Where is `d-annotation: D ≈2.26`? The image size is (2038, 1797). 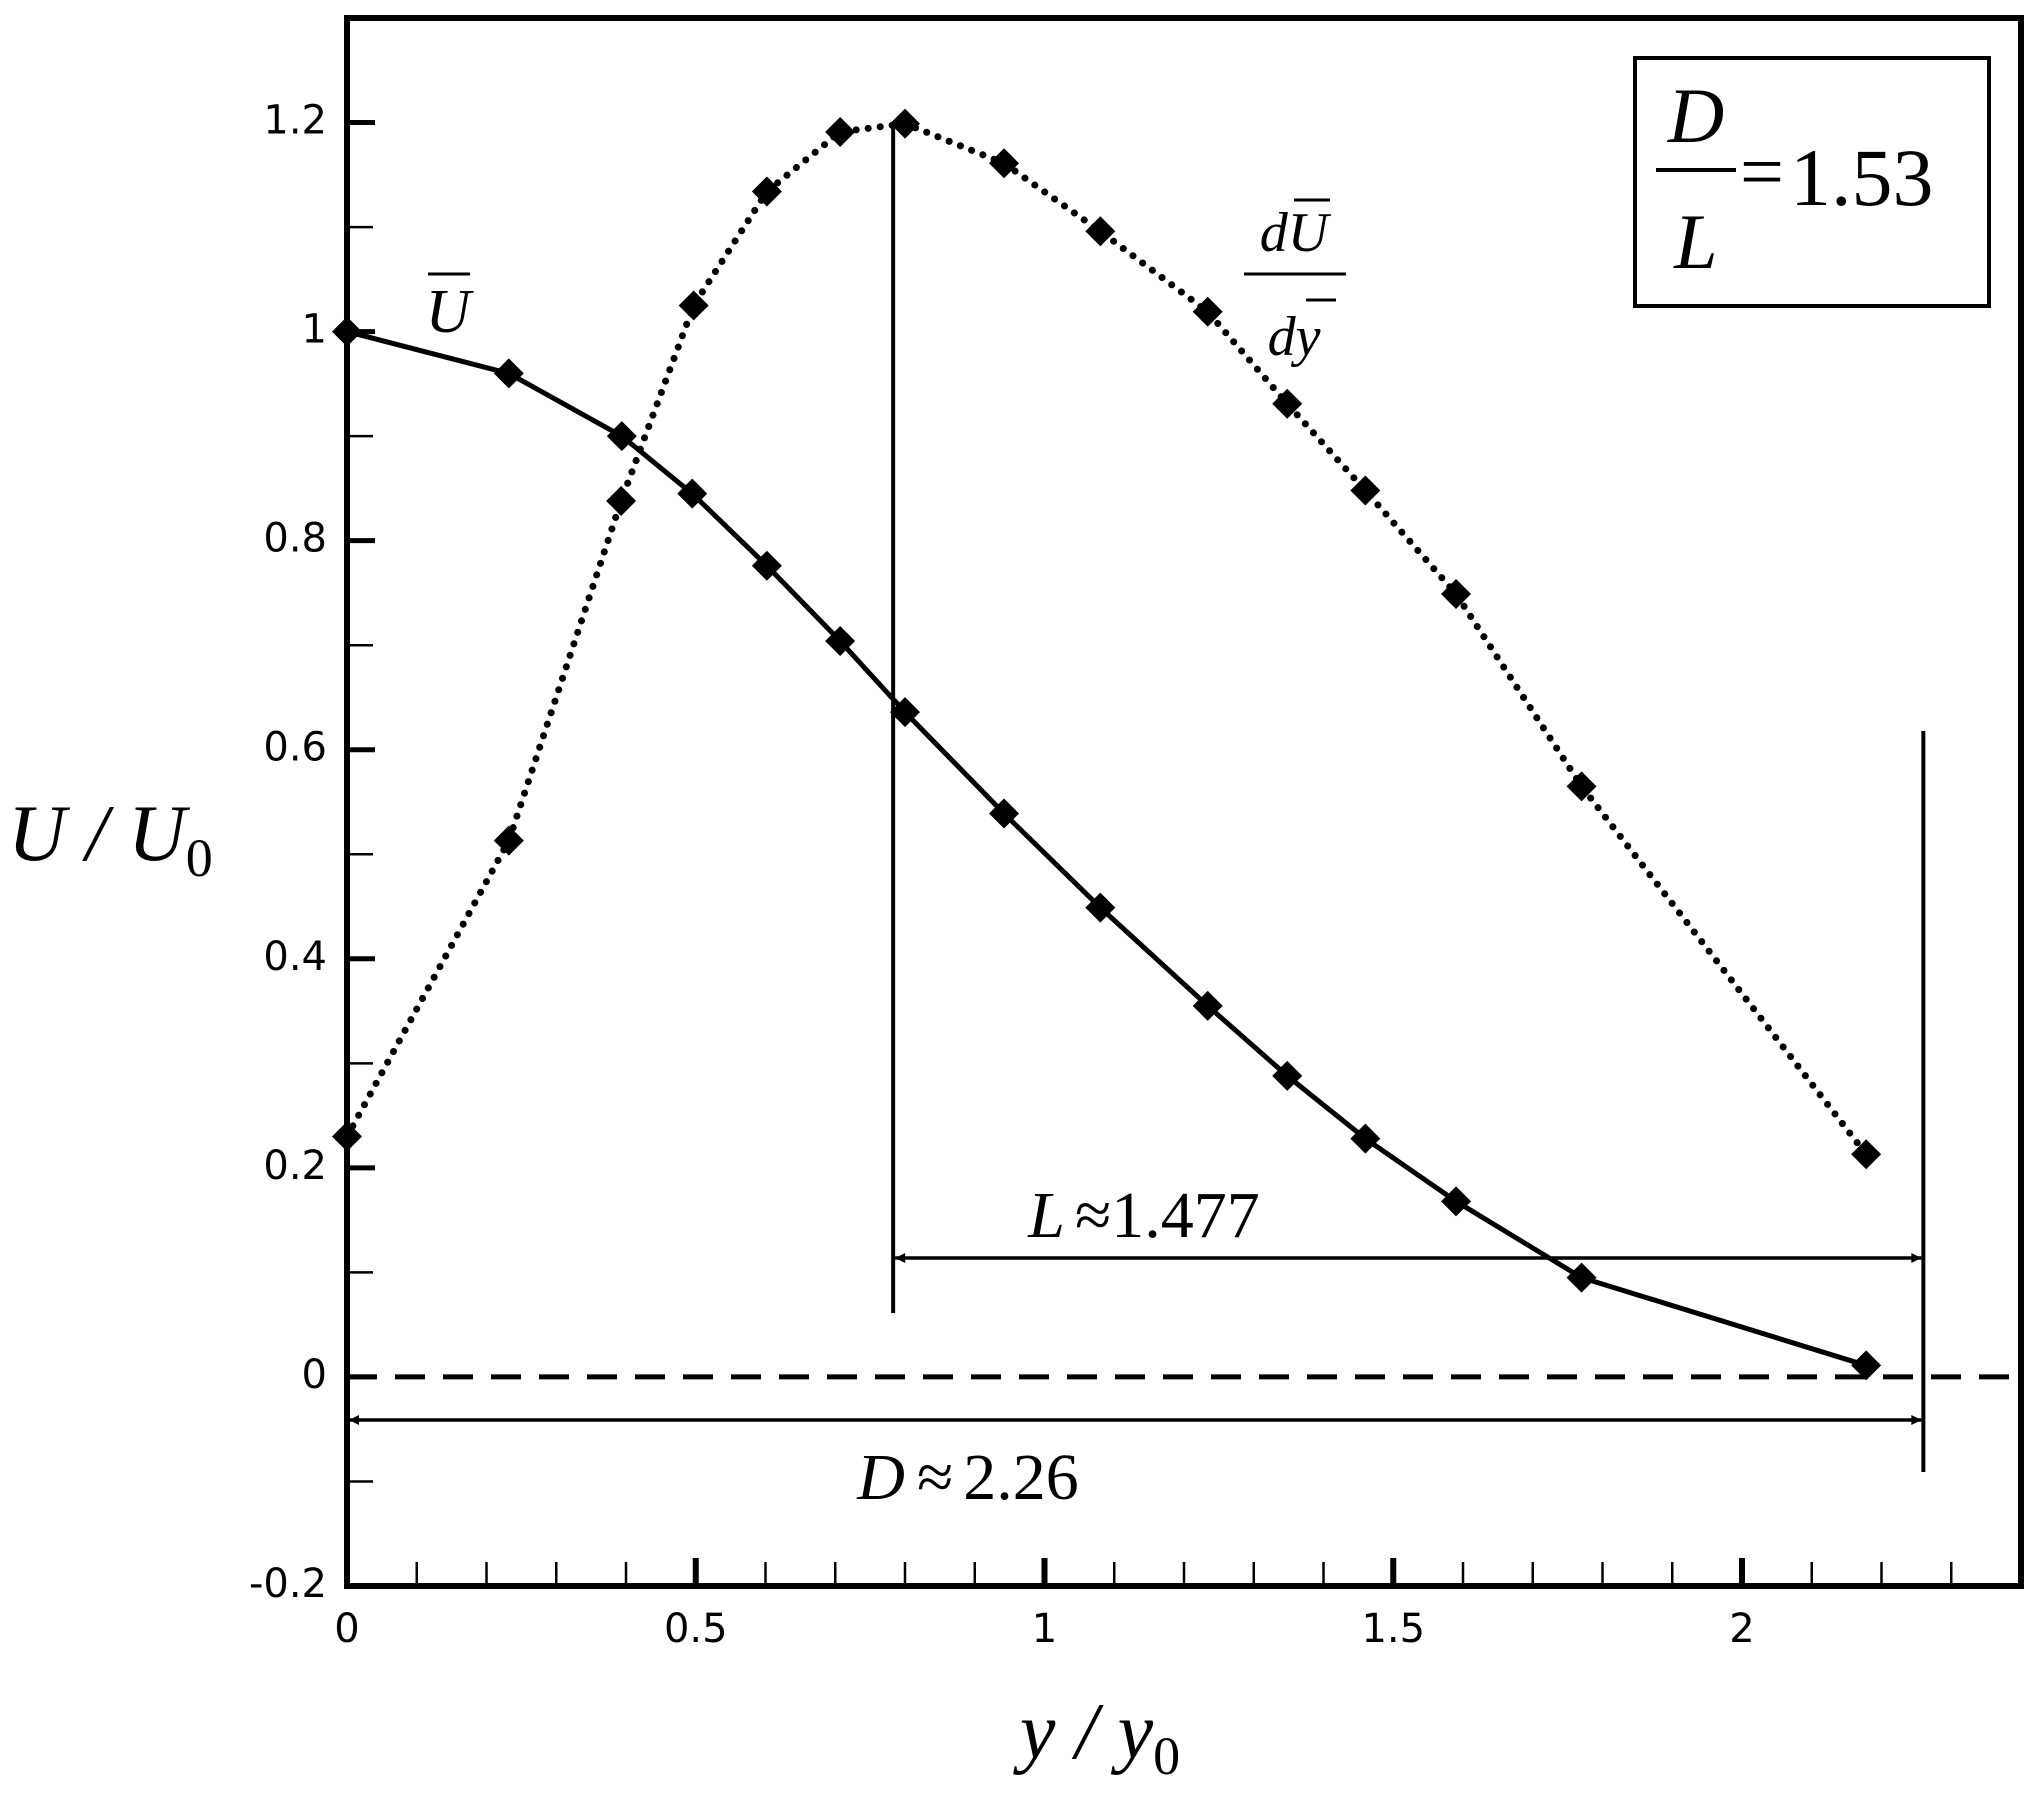
d-annotation: D ≈2.26 is located at coordinates (967, 1477).